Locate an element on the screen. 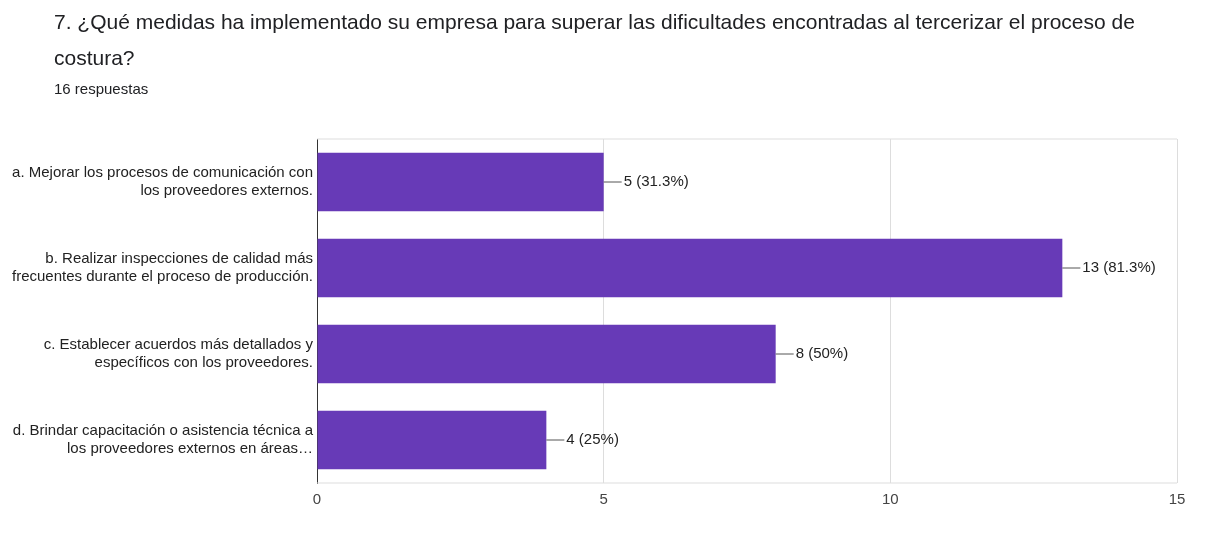 Image resolution: width=1225 pixels, height=541 pixels. y-tick-label: a. Mejorar los procesos de comunicación con los proveedores externos. is located at coordinates (163, 181).